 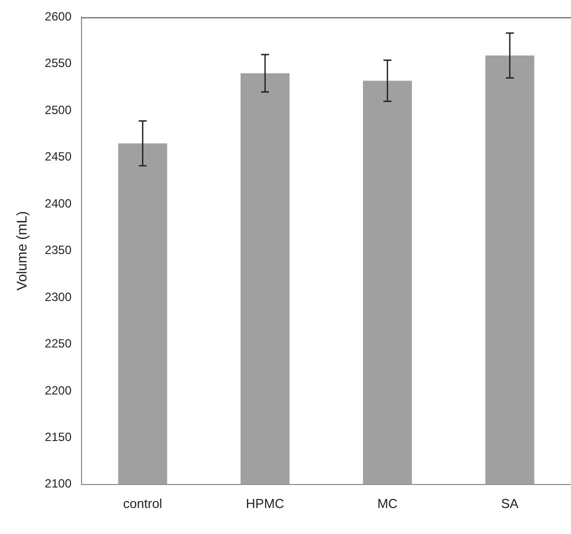 I want to click on y-tick-label: 2100, so click(x=58, y=483).